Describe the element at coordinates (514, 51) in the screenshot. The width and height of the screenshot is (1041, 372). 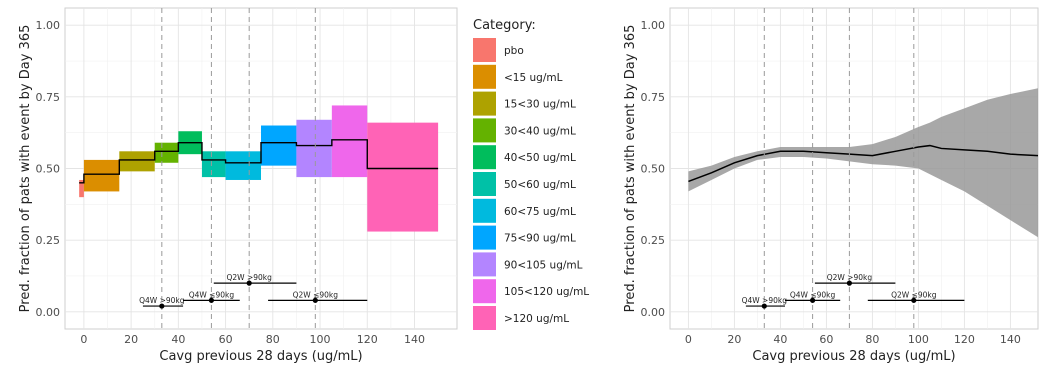
I see `legend-label: pbo` at that location.